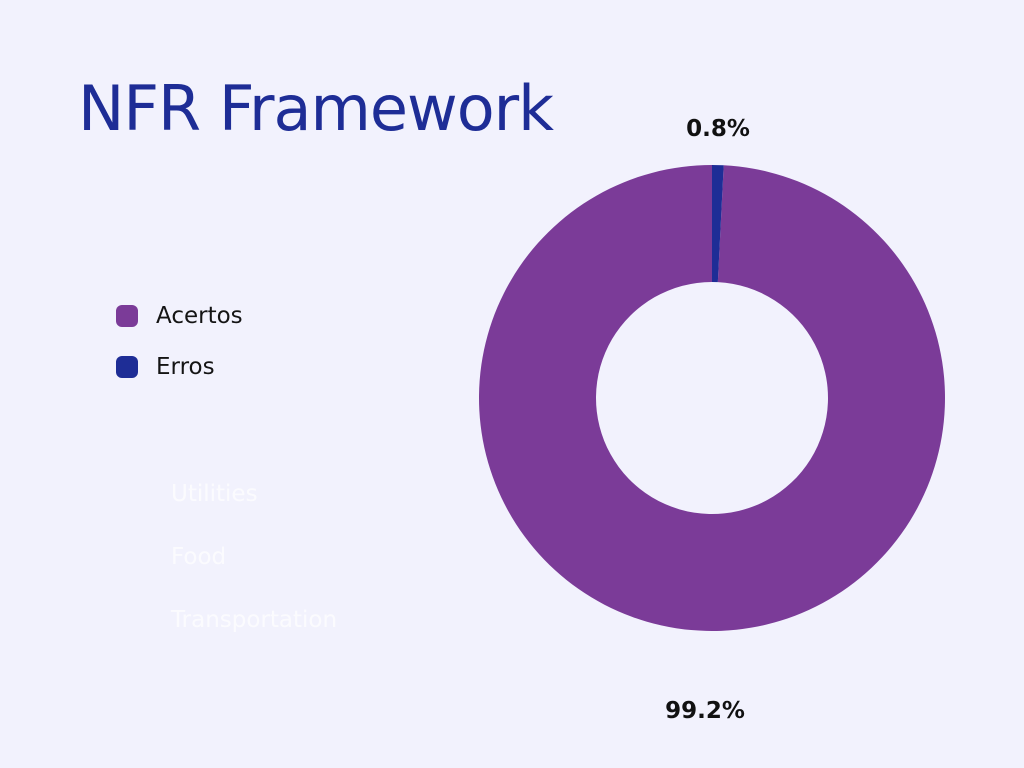  I want to click on legend-item-erros: Erros, so click(179, 367).